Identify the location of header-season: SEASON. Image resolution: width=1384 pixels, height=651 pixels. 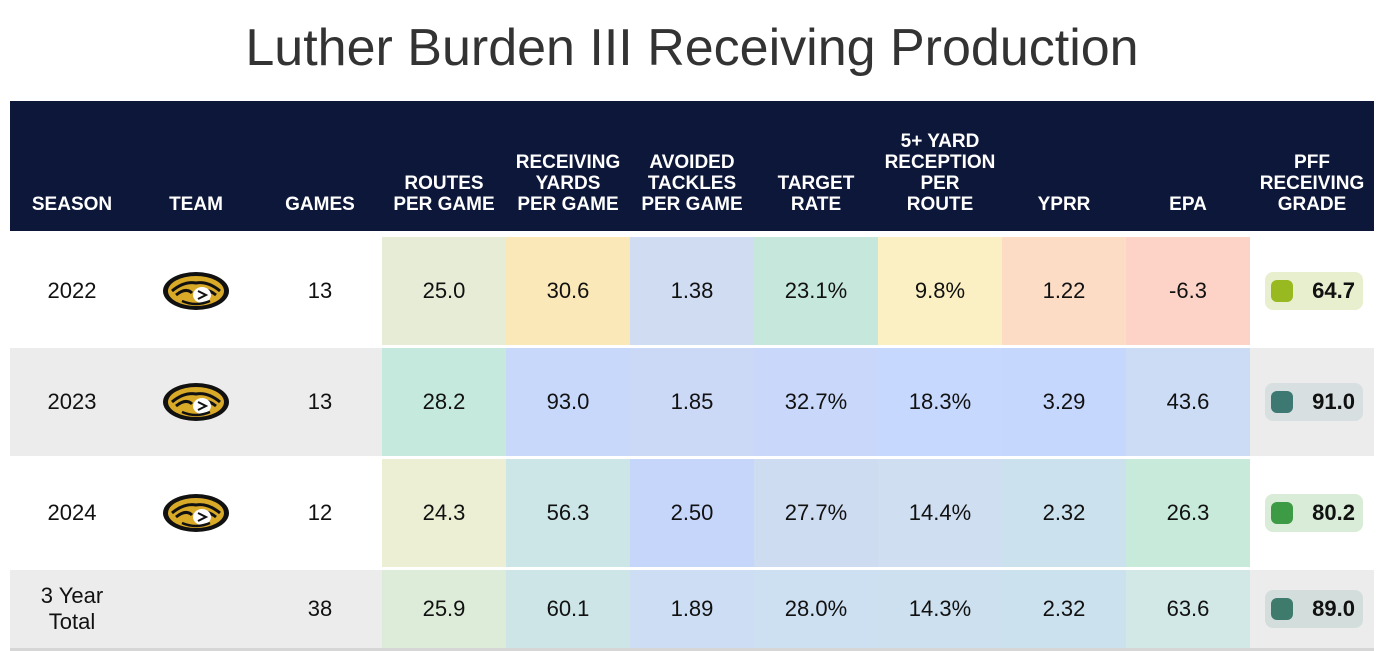
(72, 166).